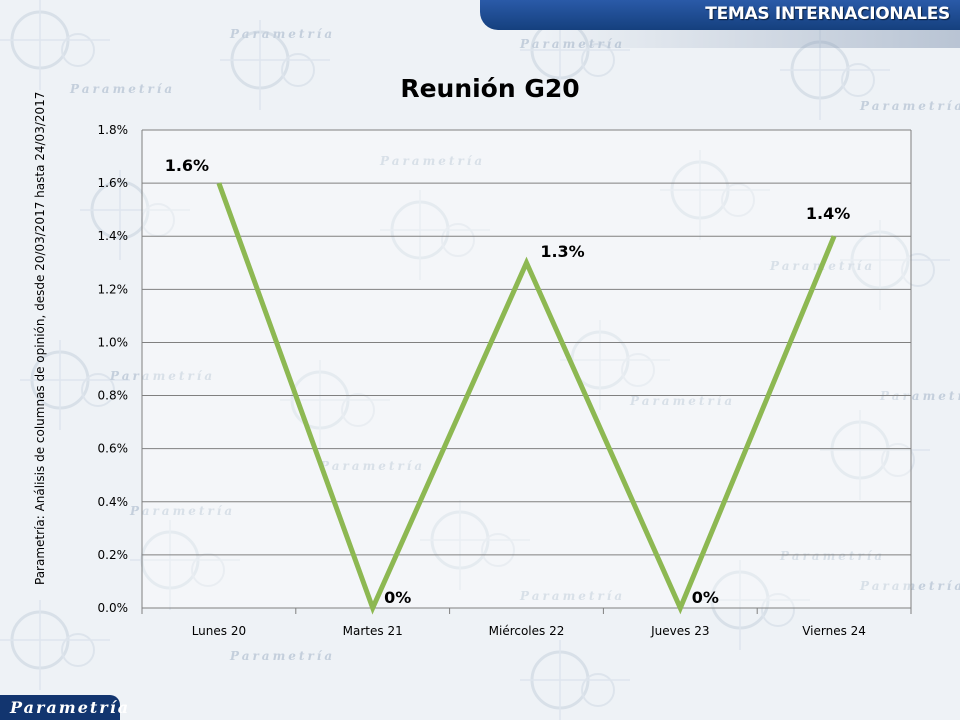 The width and height of the screenshot is (960, 720). Describe the element at coordinates (750, 39) in the screenshot. I see `header-shadow` at that location.